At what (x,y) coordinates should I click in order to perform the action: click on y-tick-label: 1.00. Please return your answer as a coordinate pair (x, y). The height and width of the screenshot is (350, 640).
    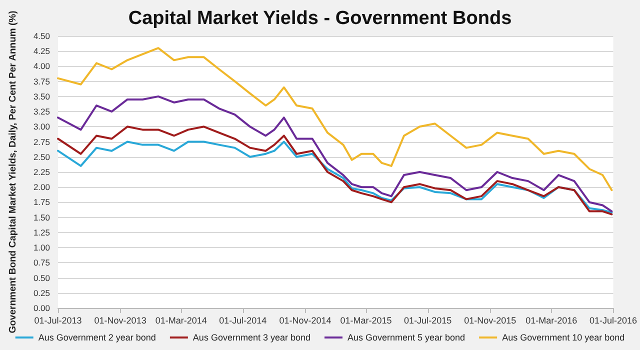
    Looking at the image, I should click on (41, 247).